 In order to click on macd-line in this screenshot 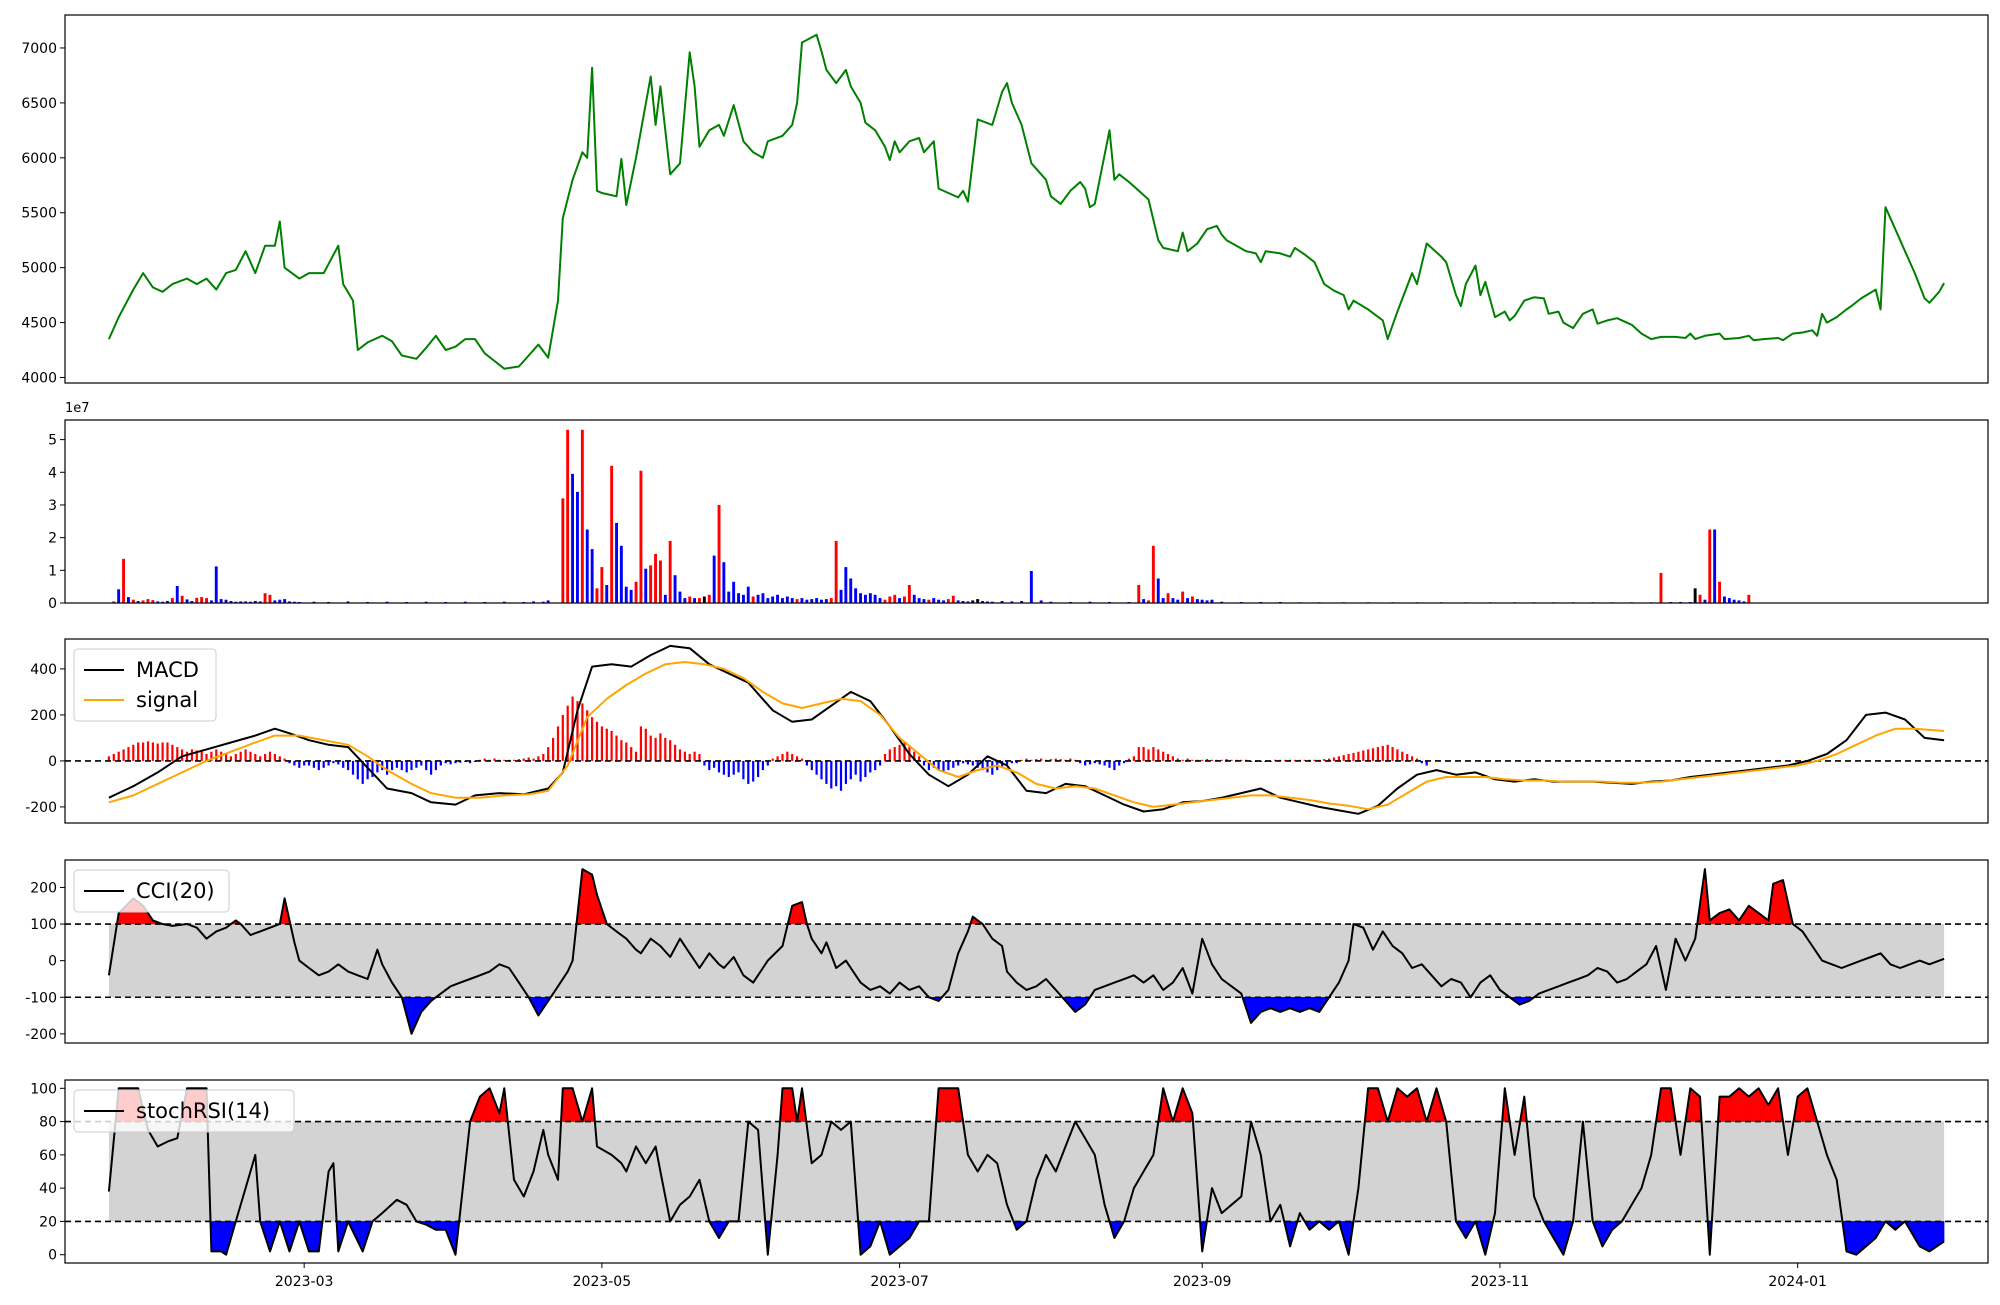, I will do `click(1026, 730)`.